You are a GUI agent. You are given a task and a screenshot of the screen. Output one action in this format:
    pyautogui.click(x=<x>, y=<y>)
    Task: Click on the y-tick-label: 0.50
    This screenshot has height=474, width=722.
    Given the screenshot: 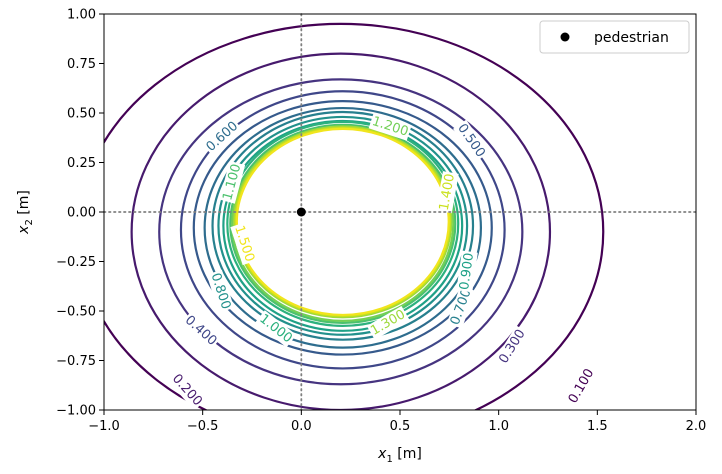 What is the action you would take?
    pyautogui.click(x=81, y=114)
    